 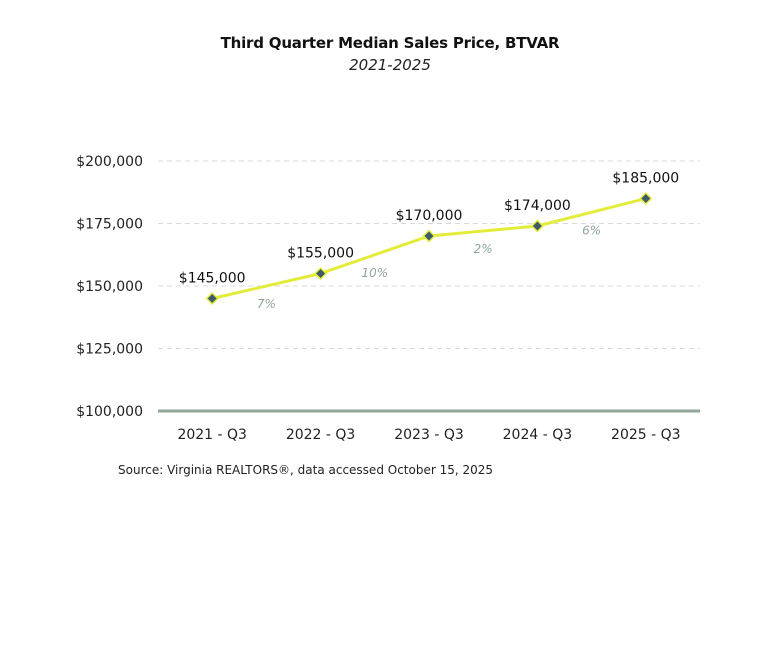 I want to click on x-tick-label: 2025 - Q3, so click(x=646, y=435).